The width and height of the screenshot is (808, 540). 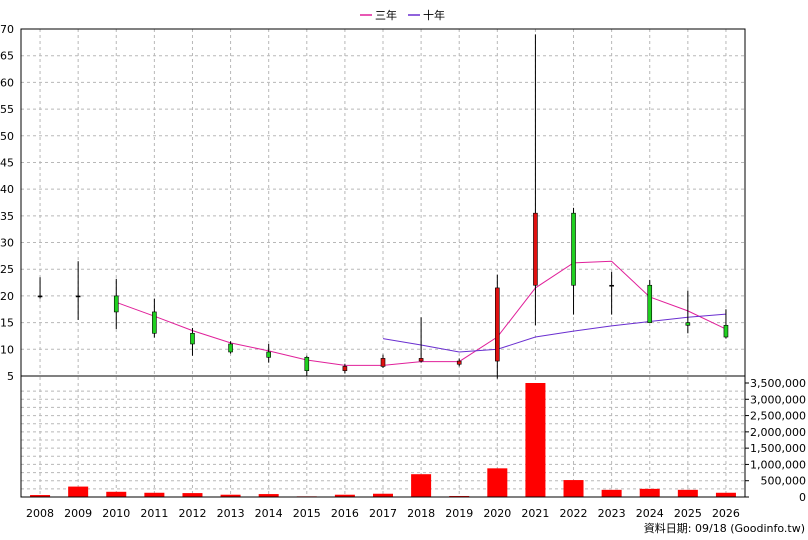 I want to click on x-tick-label: 2016, so click(x=345, y=513).